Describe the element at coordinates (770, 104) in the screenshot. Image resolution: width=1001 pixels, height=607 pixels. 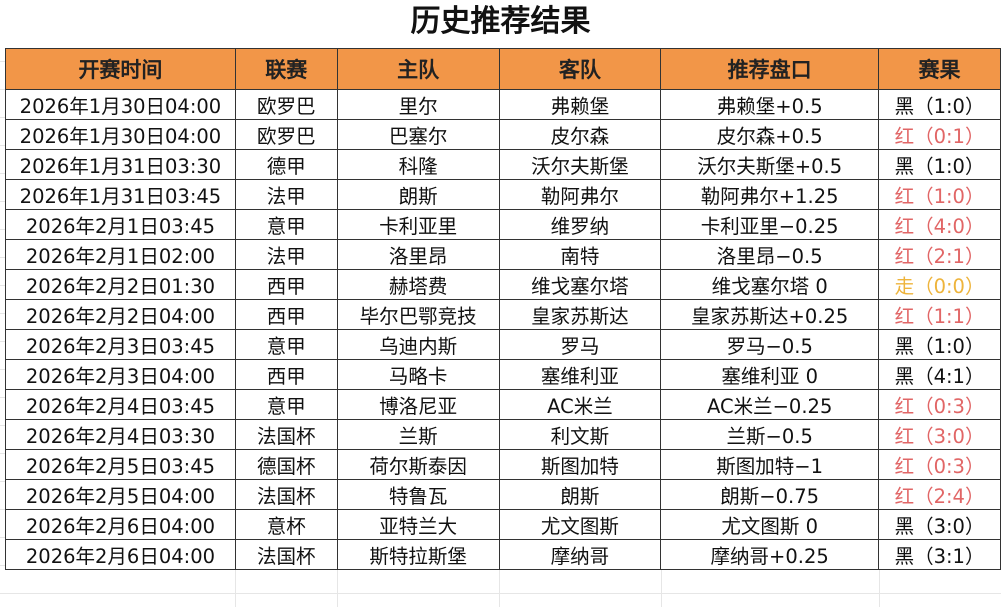
I see `cell-handicap: 弗赖堡+0.5` at that location.